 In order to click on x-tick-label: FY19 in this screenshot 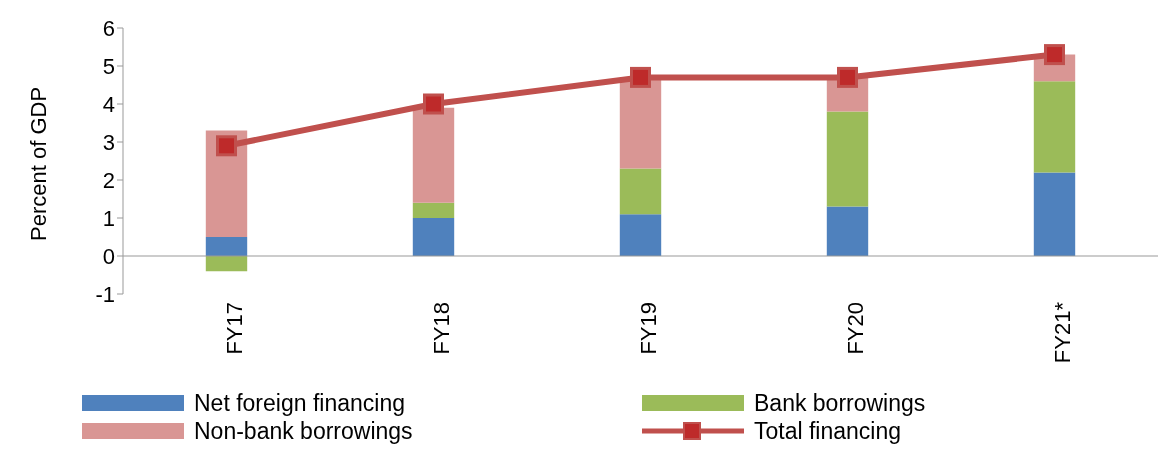, I will do `click(649, 328)`.